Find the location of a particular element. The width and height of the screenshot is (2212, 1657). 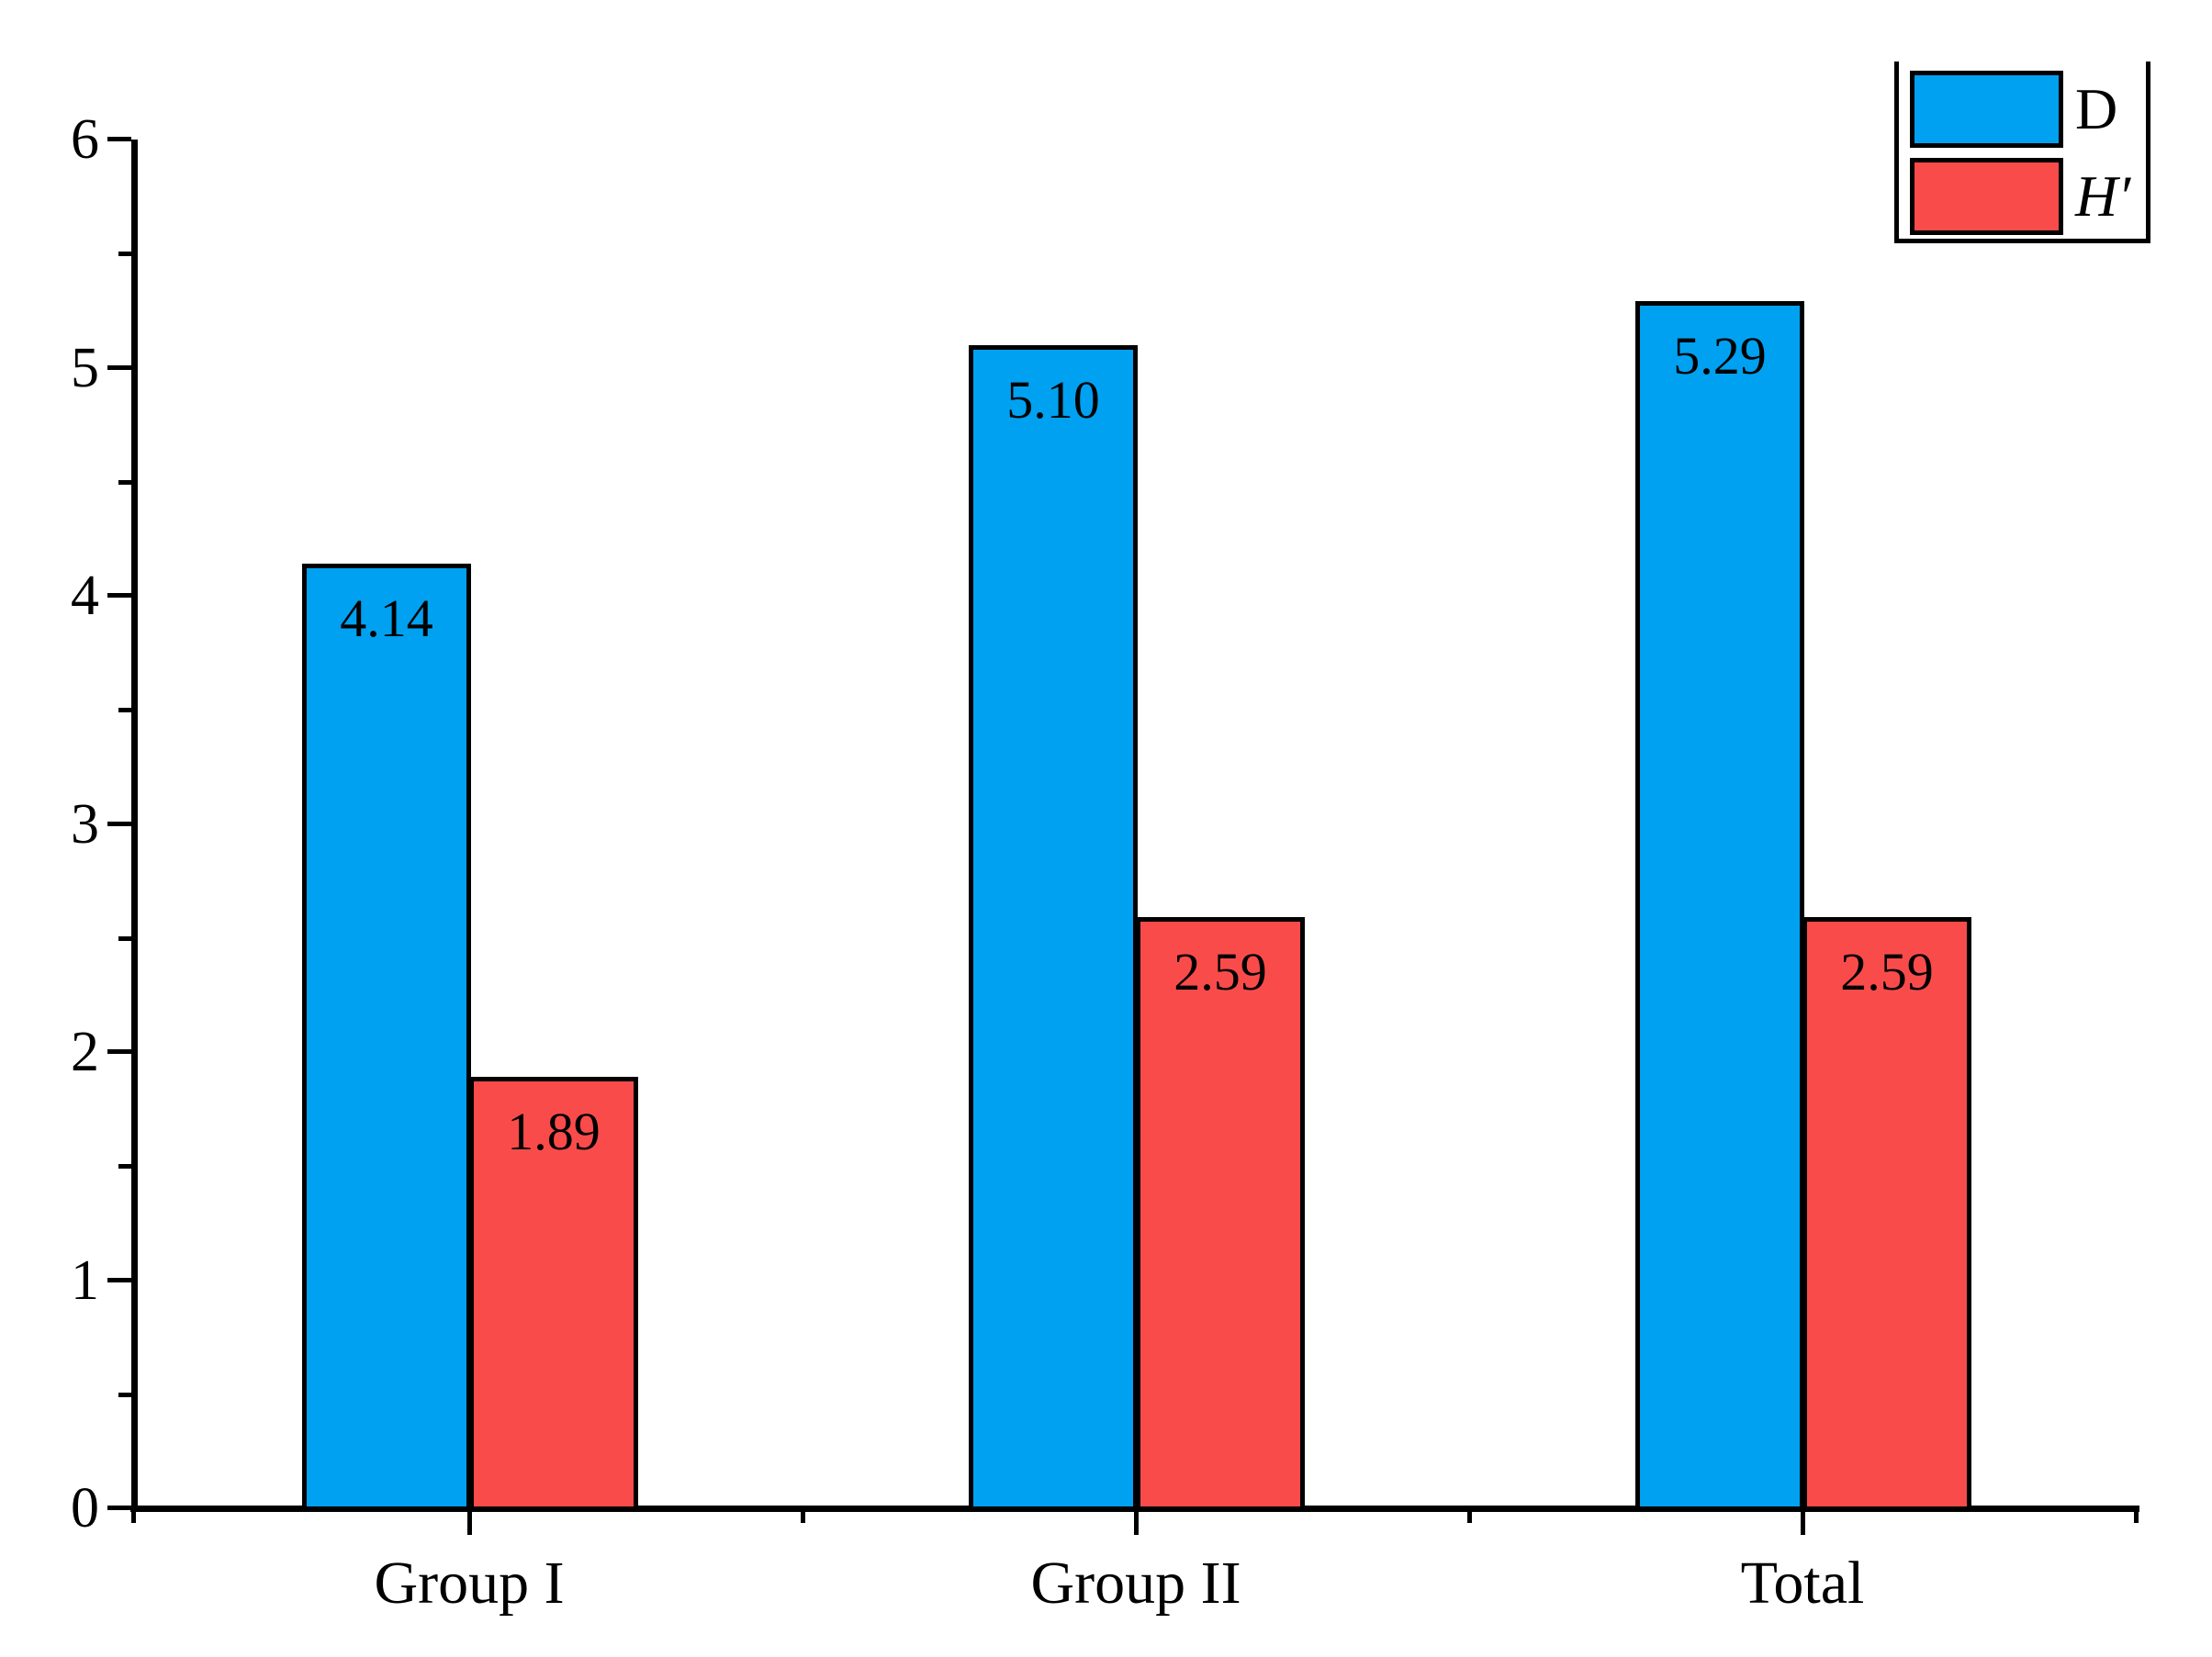

y-axis-tick-label: 6 is located at coordinates (85, 139).